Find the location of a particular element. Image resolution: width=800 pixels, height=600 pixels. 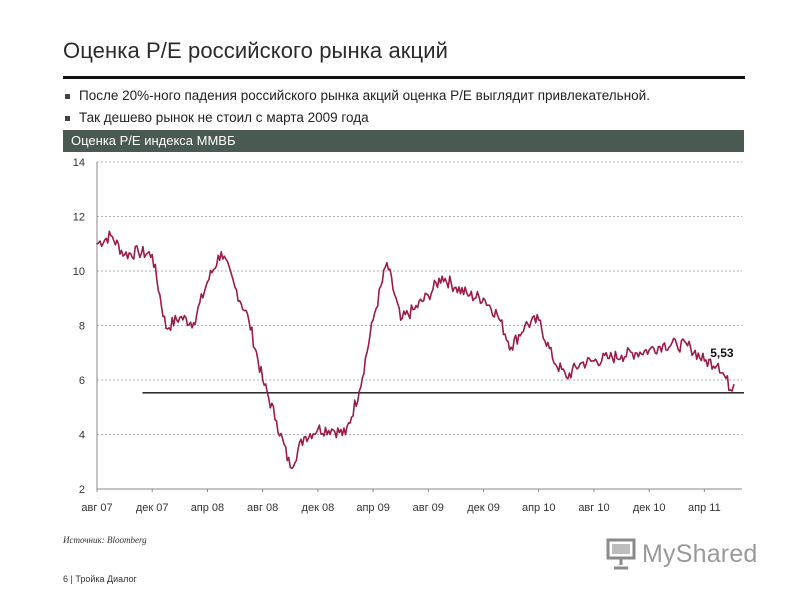

x-tick-label: дек 08 is located at coordinates (318, 508).